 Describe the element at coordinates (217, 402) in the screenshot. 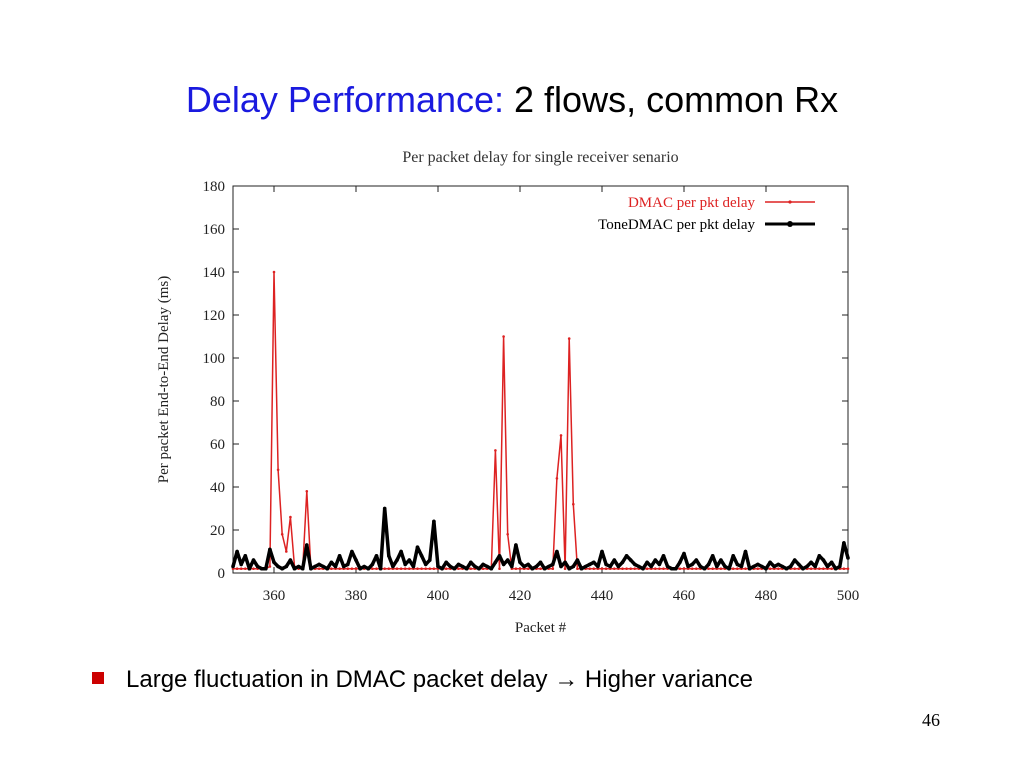

I see `y-tick-label: 80` at that location.